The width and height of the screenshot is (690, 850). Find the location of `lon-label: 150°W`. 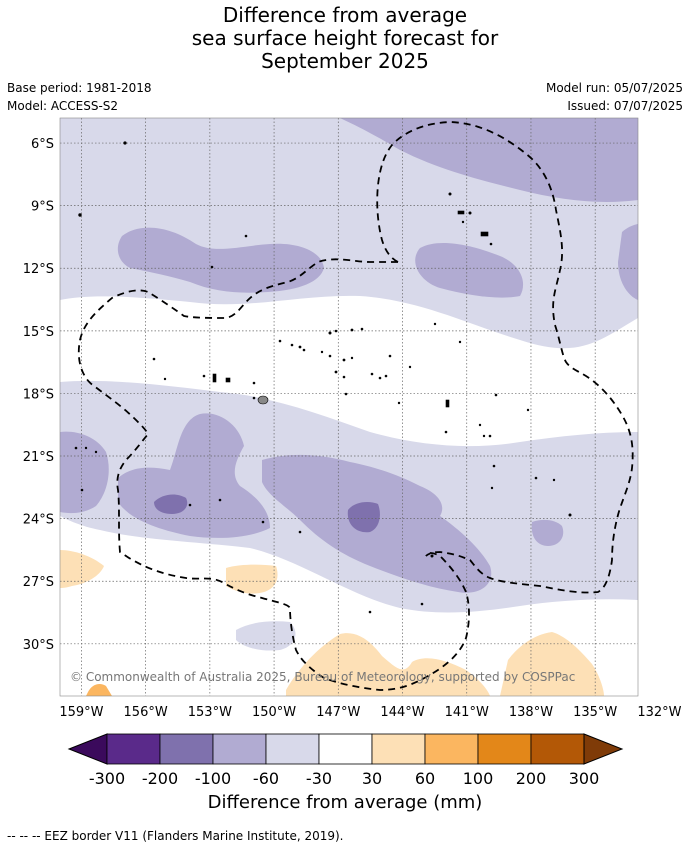

lon-label: 150°W is located at coordinates (274, 712).